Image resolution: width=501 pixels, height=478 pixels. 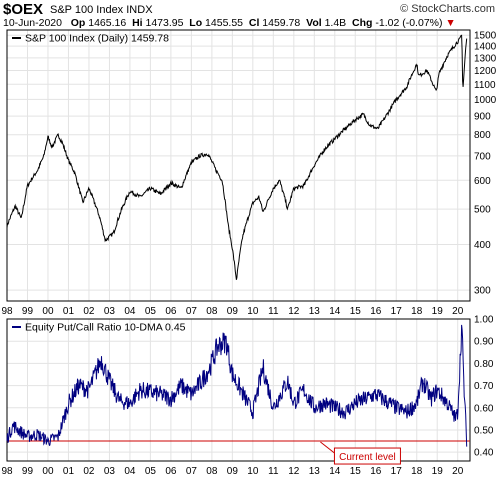 I want to click on price-xtick-label: 99, so click(x=28, y=311).